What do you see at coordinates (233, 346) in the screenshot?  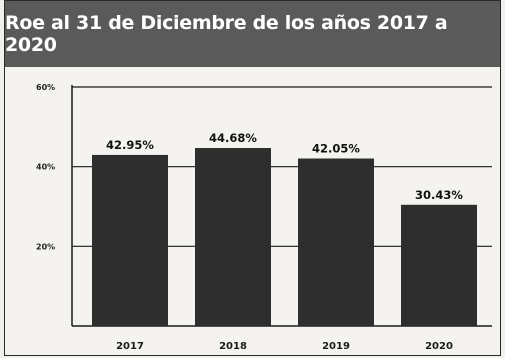 I see `x-tick-label-2018: 2018` at bounding box center [233, 346].